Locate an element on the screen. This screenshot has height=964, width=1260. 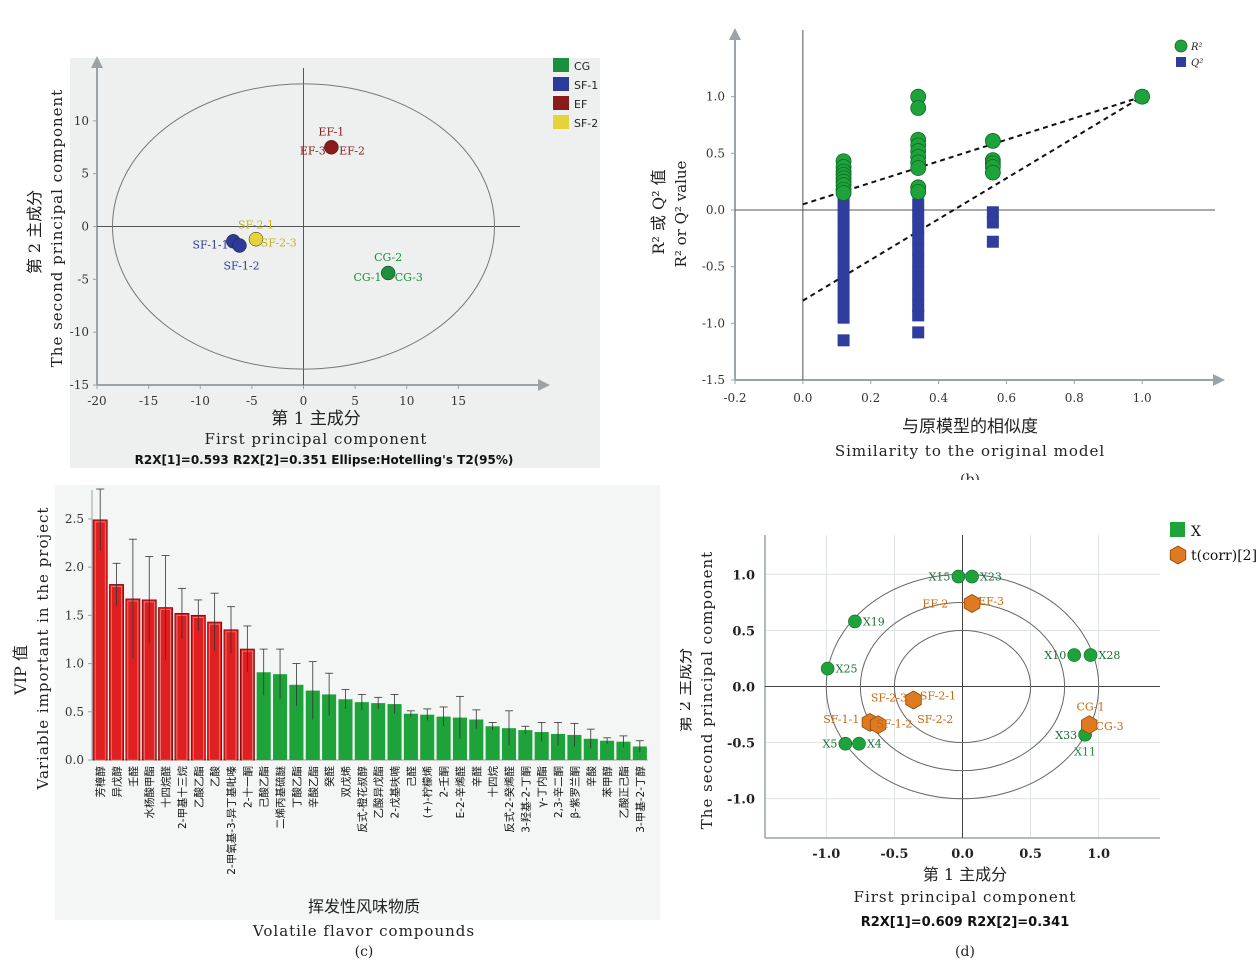
legend-t-marker is located at coordinates (1178, 555).